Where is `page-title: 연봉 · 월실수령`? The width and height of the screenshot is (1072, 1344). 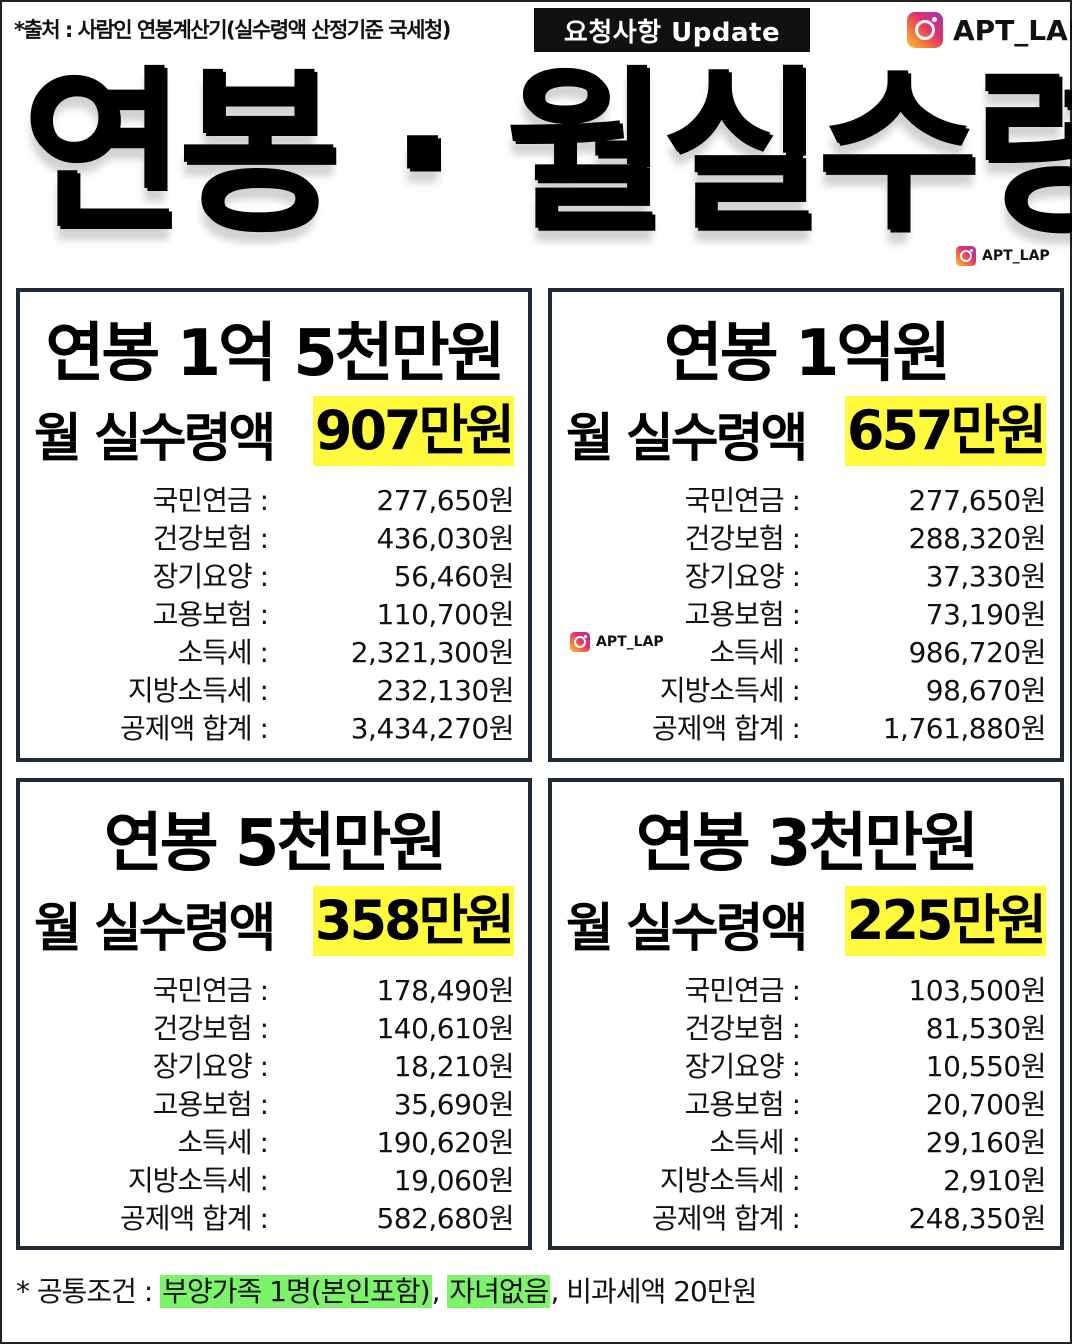 page-title: 연봉 · 월실수령 is located at coordinates (547, 152).